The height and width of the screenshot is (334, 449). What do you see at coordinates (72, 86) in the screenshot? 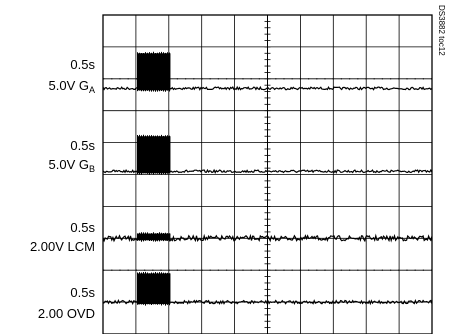
I see `channel-a-scale: 5.0V GA` at bounding box center [72, 86].